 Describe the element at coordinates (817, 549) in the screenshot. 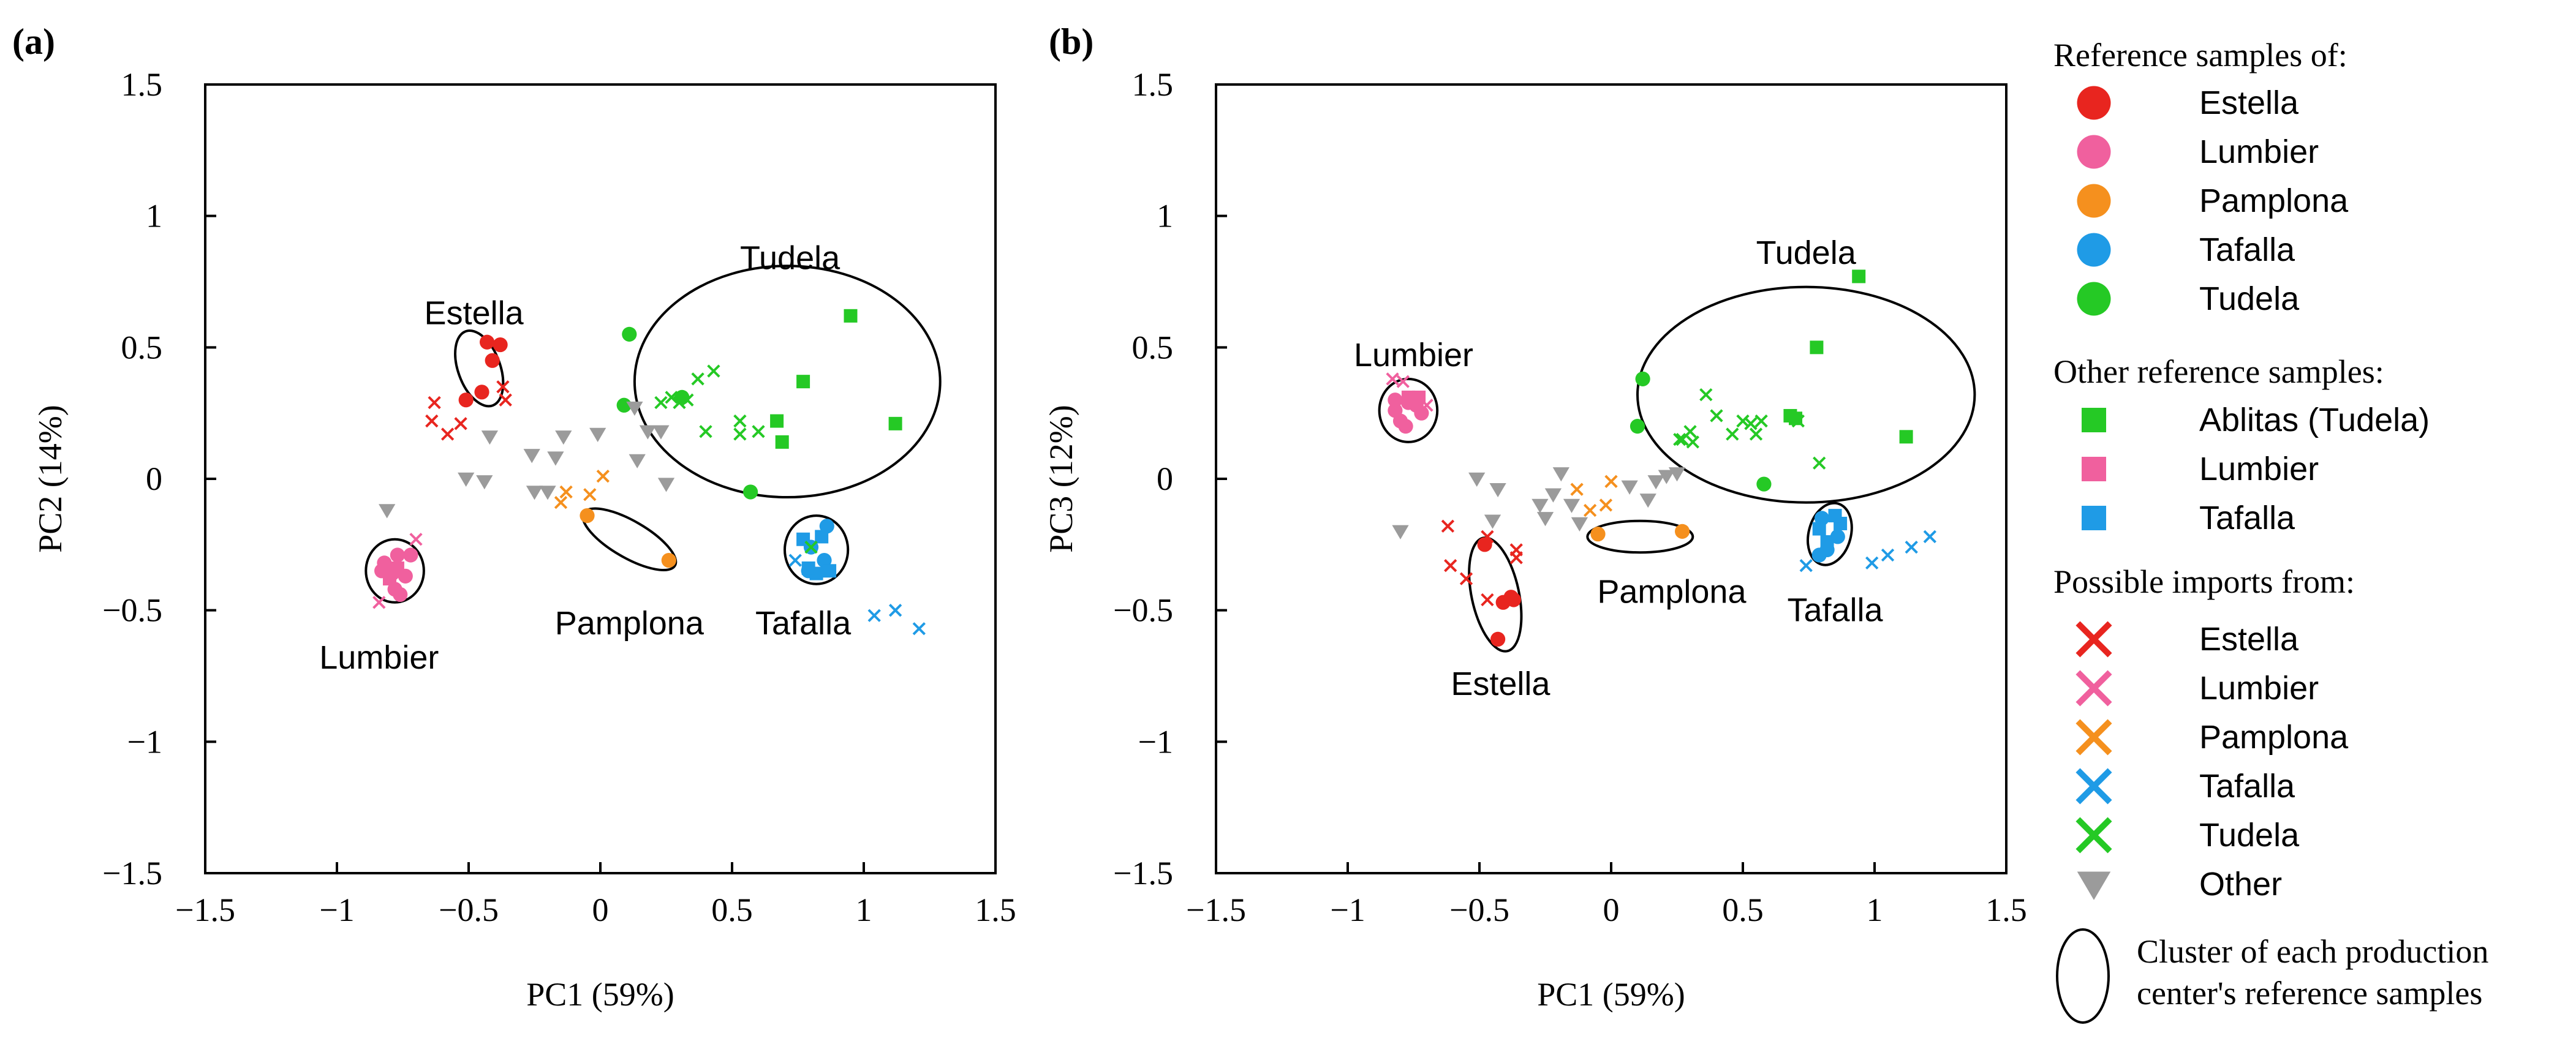

I see `panel-a-cluster-ellipse-tafalla` at that location.